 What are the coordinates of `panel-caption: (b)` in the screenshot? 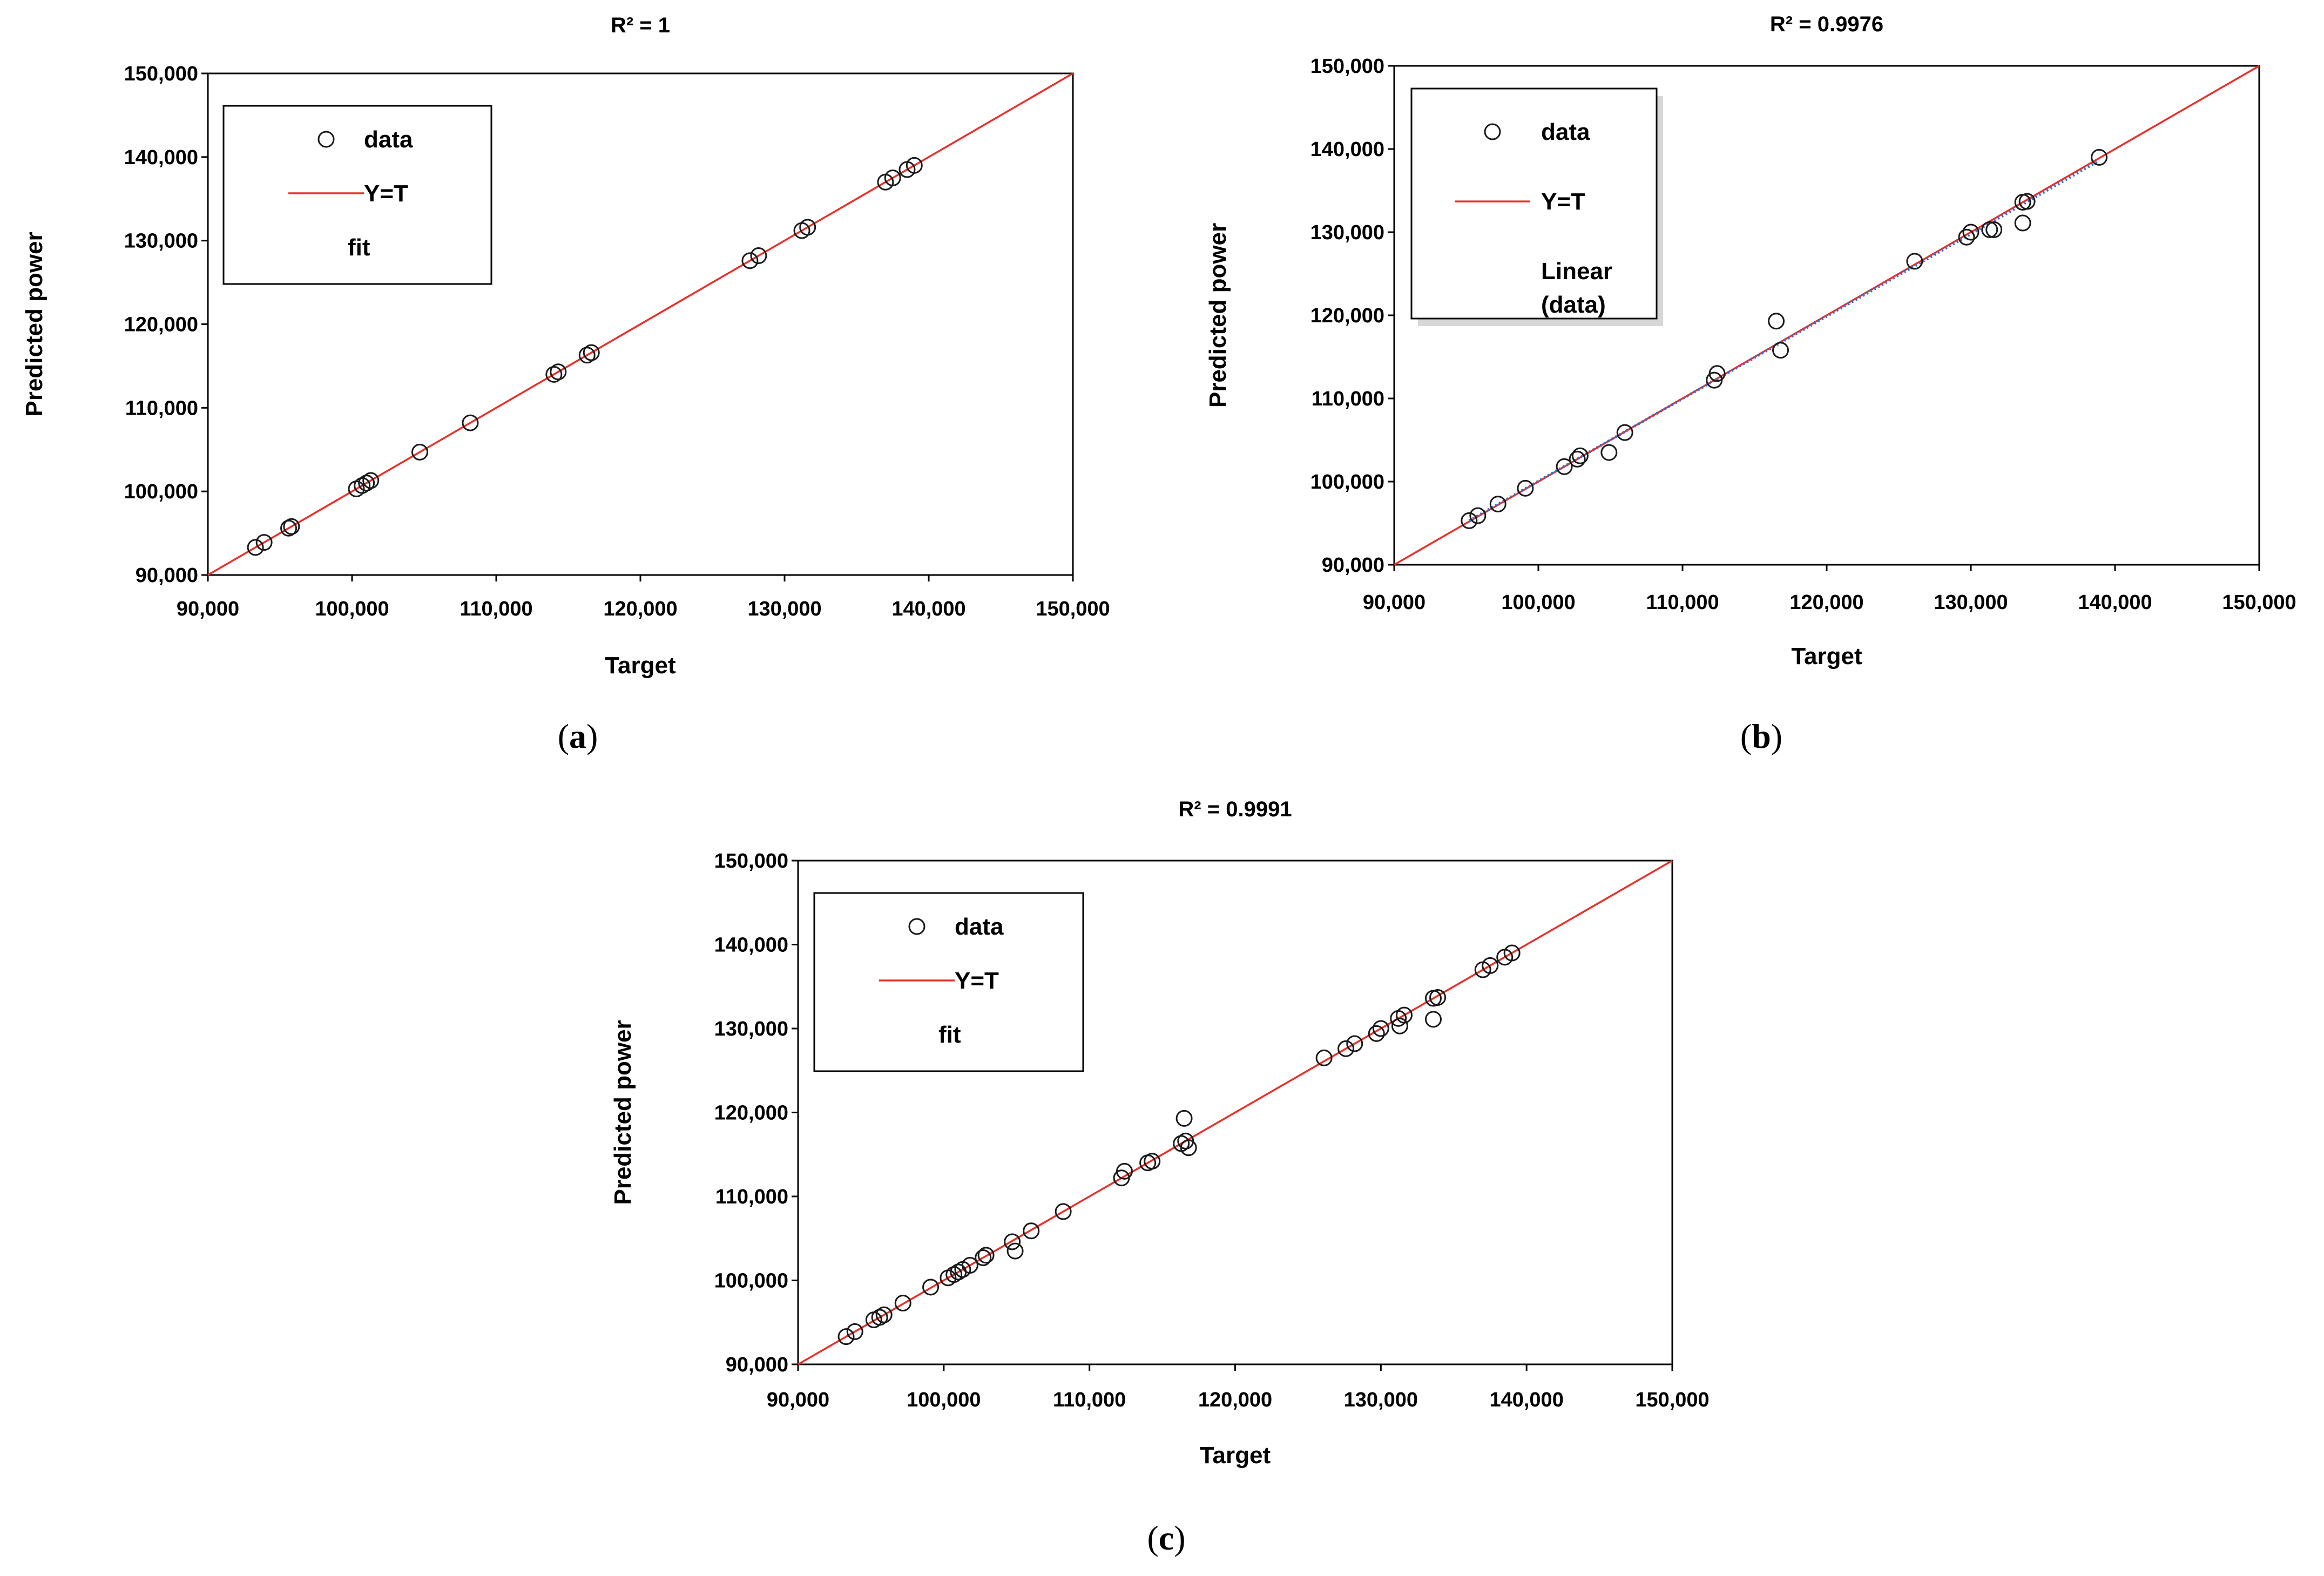 It's located at (1761, 736).